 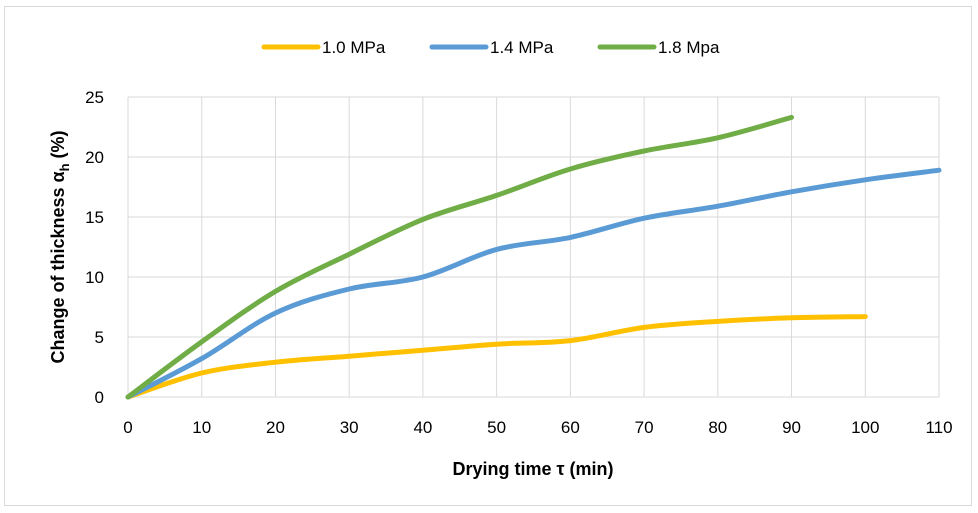 I want to click on x-tick-label: 10, so click(x=201, y=427).